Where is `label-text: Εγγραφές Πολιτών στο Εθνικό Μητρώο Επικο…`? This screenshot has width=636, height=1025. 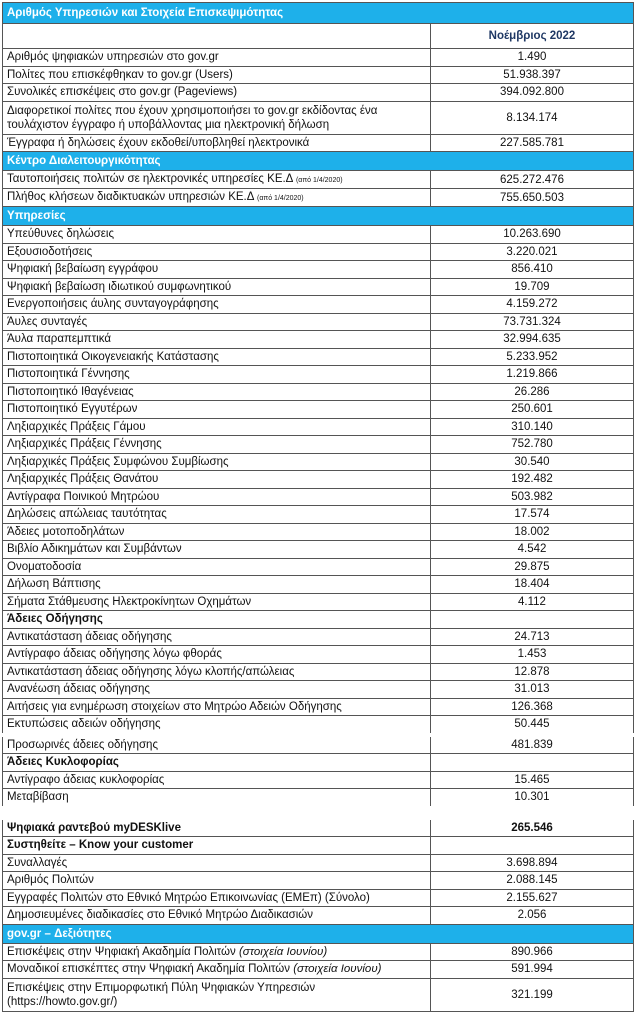
label-text: Εγγραφές Πολιτών στο Εθνικό Μητρώο Επικο… is located at coordinates (188, 897).